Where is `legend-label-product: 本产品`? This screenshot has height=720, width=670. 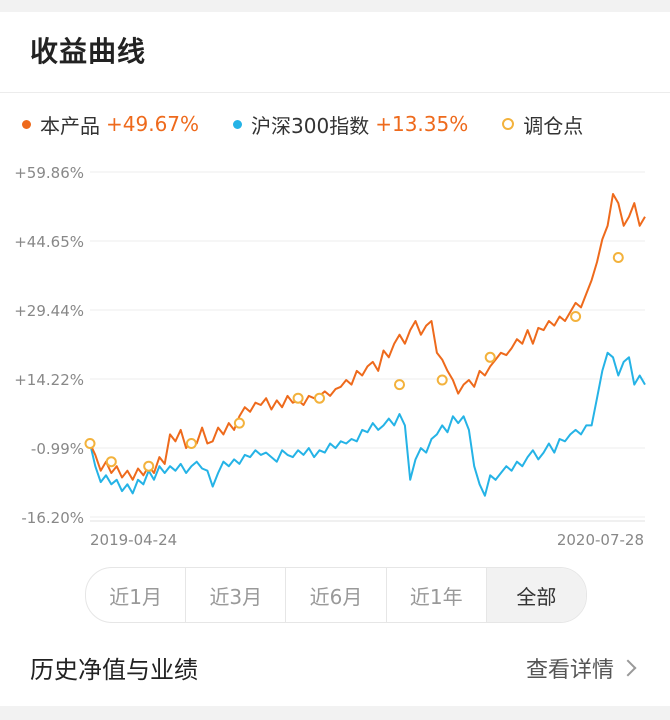 legend-label-product: 本产品 is located at coordinates (70, 125).